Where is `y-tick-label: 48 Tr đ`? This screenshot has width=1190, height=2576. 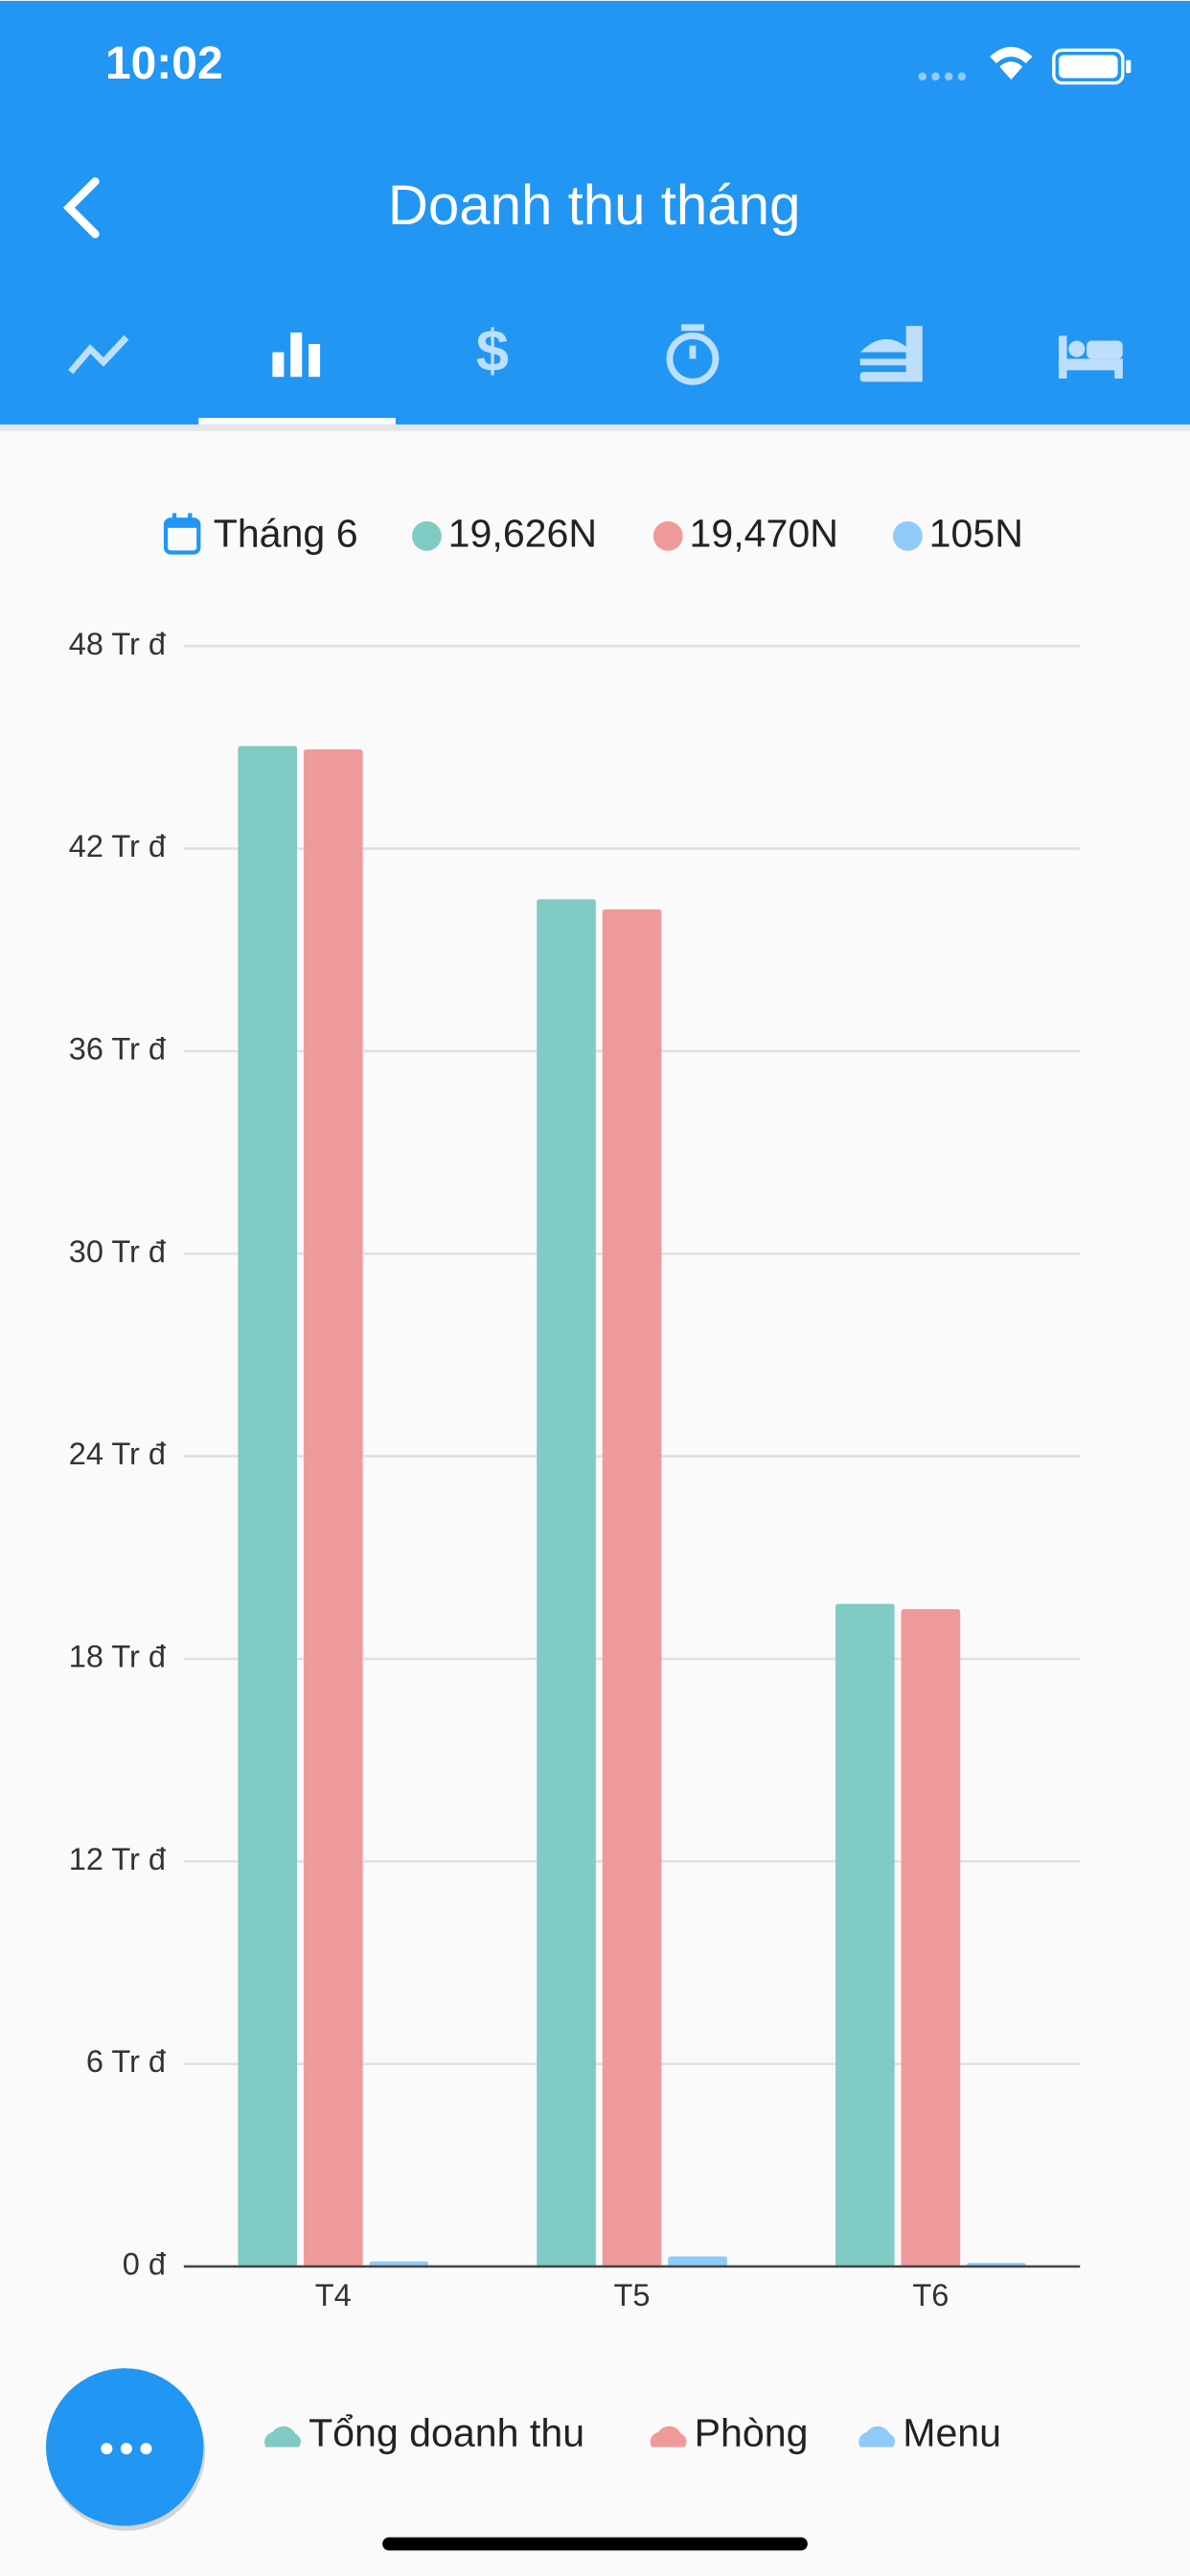
y-tick-label: 48 Tr đ is located at coordinates (118, 644).